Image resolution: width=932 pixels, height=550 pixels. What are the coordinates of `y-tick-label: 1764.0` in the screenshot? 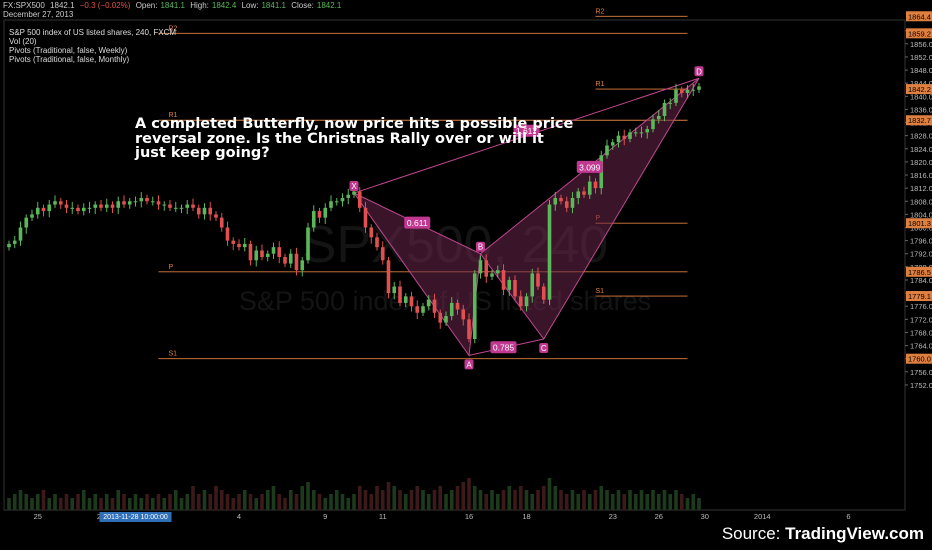 It's located at (921, 346).